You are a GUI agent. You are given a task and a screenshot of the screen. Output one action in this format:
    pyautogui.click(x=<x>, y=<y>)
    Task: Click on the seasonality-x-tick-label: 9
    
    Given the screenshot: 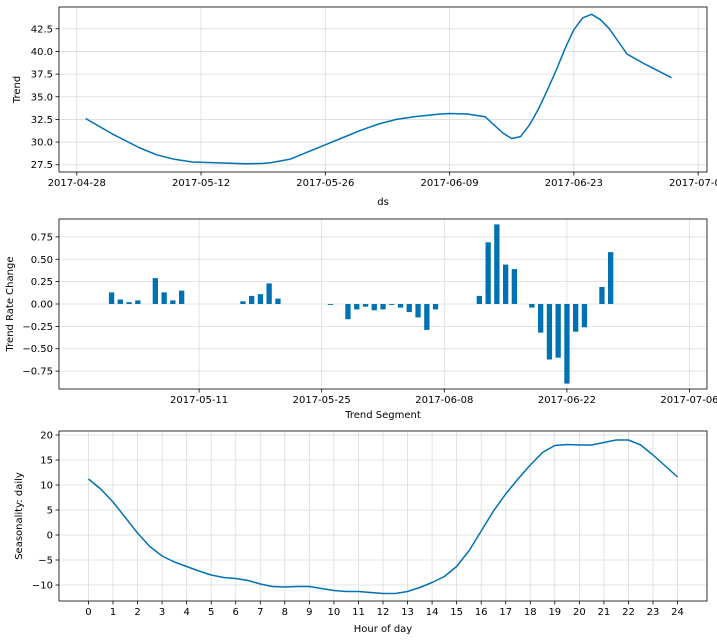 What is the action you would take?
    pyautogui.click(x=309, y=612)
    